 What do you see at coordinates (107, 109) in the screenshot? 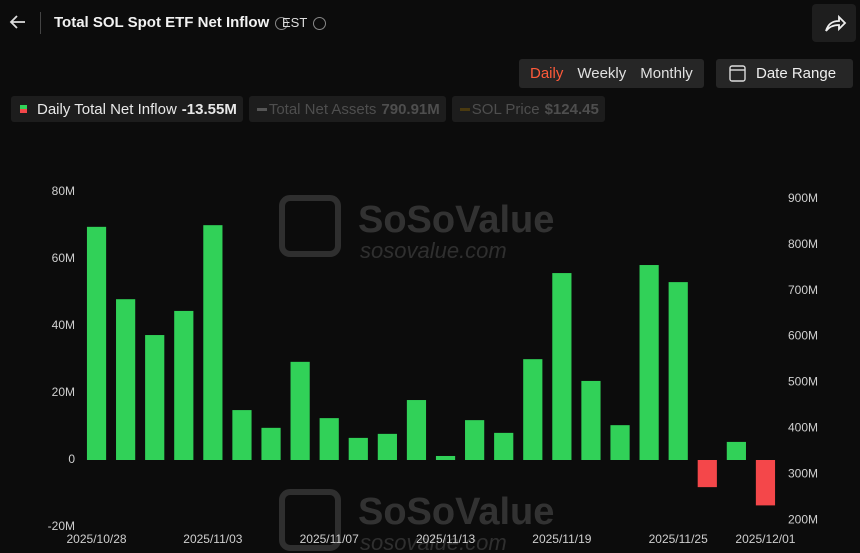
I see `legend-label: Daily Total Net Inflow` at bounding box center [107, 109].